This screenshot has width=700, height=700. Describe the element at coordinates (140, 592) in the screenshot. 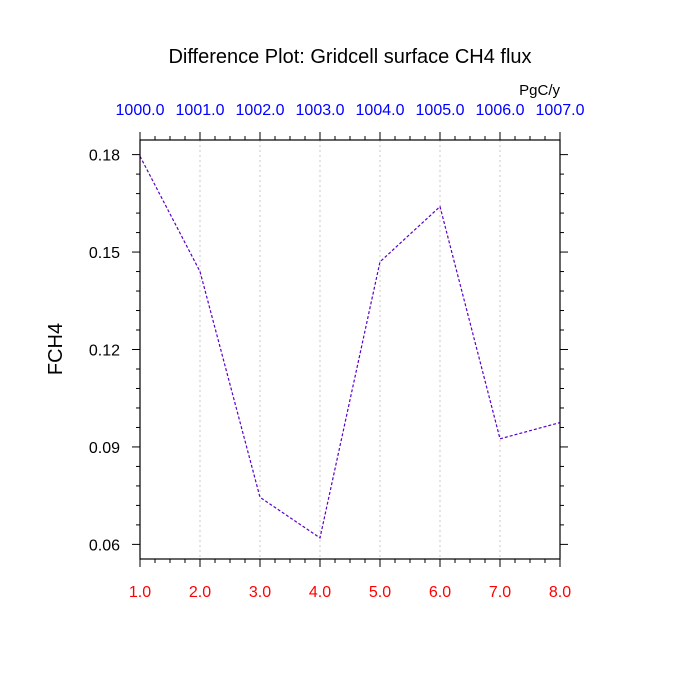

I see `x-tick-label-bottom: 1.0` at that location.